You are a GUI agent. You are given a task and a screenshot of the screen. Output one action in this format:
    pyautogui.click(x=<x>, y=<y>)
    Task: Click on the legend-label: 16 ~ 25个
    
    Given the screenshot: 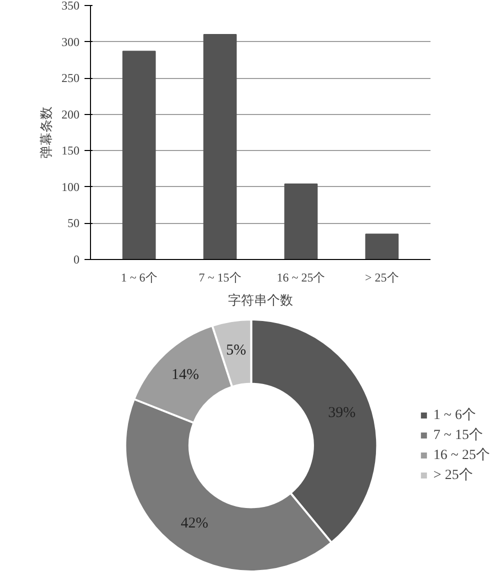 What is the action you would take?
    pyautogui.click(x=461, y=455)
    